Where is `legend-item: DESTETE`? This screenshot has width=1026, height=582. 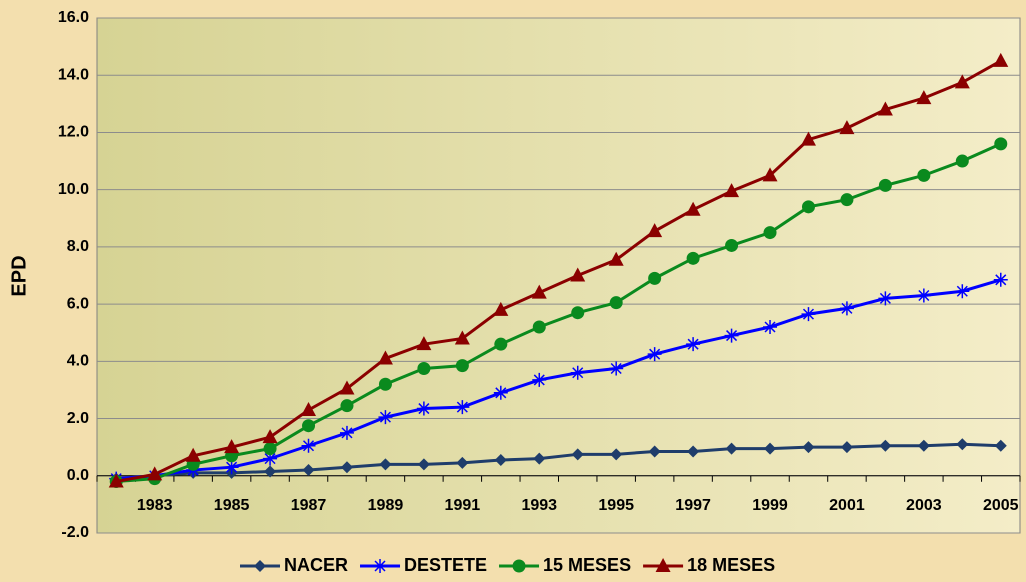
legend-item: DESTETE is located at coordinates (423, 565).